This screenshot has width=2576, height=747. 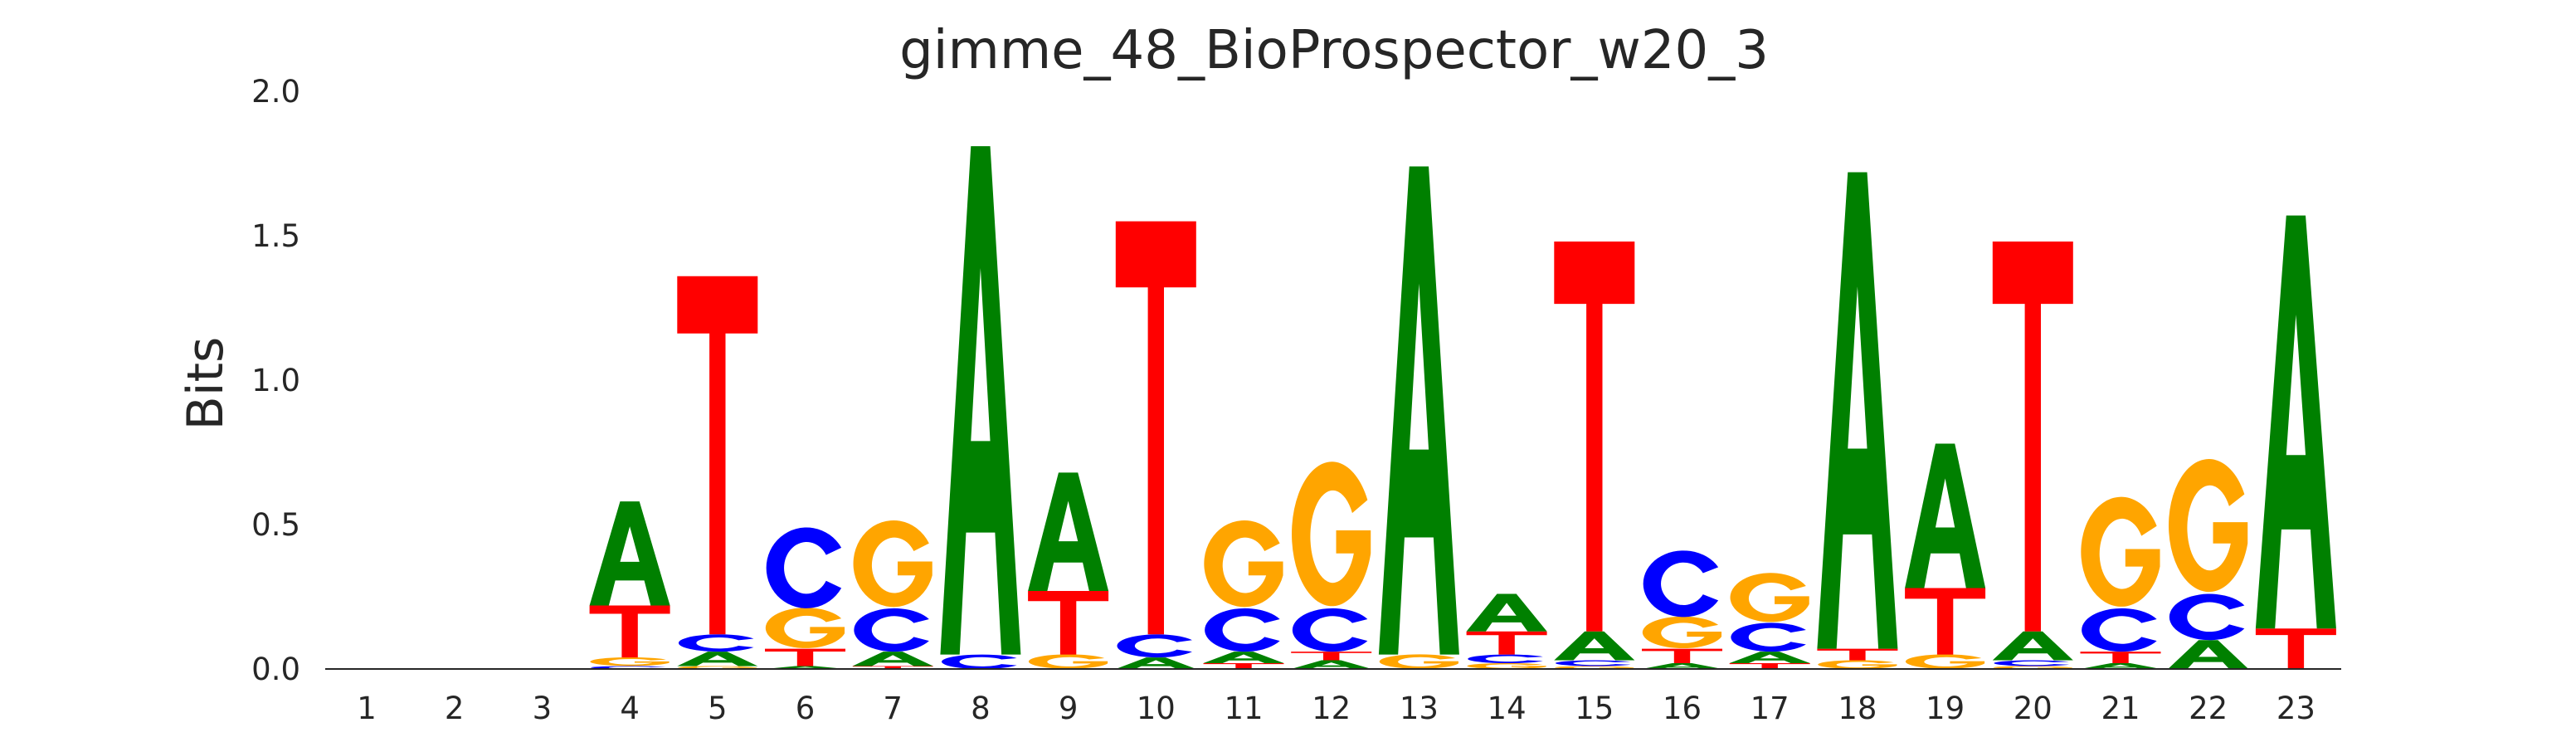 What do you see at coordinates (275, 669) in the screenshot?
I see `y-tick-label: 0.0` at bounding box center [275, 669].